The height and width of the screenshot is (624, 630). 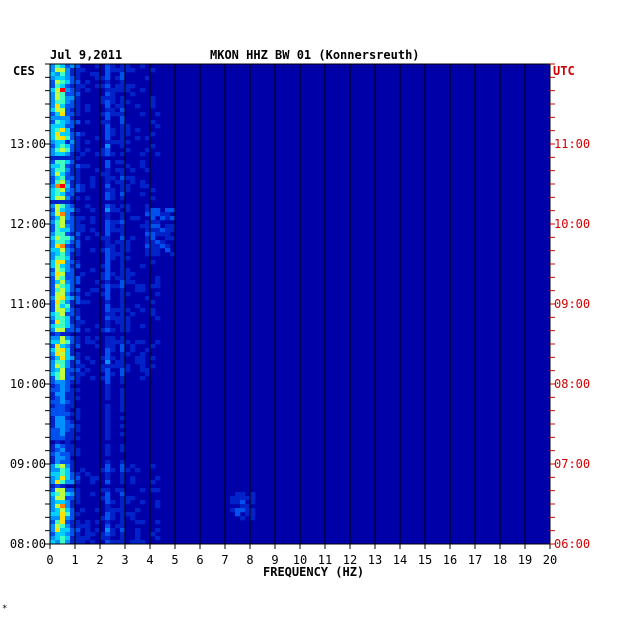 What do you see at coordinates (572, 544) in the screenshot?
I see `right-time-label: 06:00` at bounding box center [572, 544].